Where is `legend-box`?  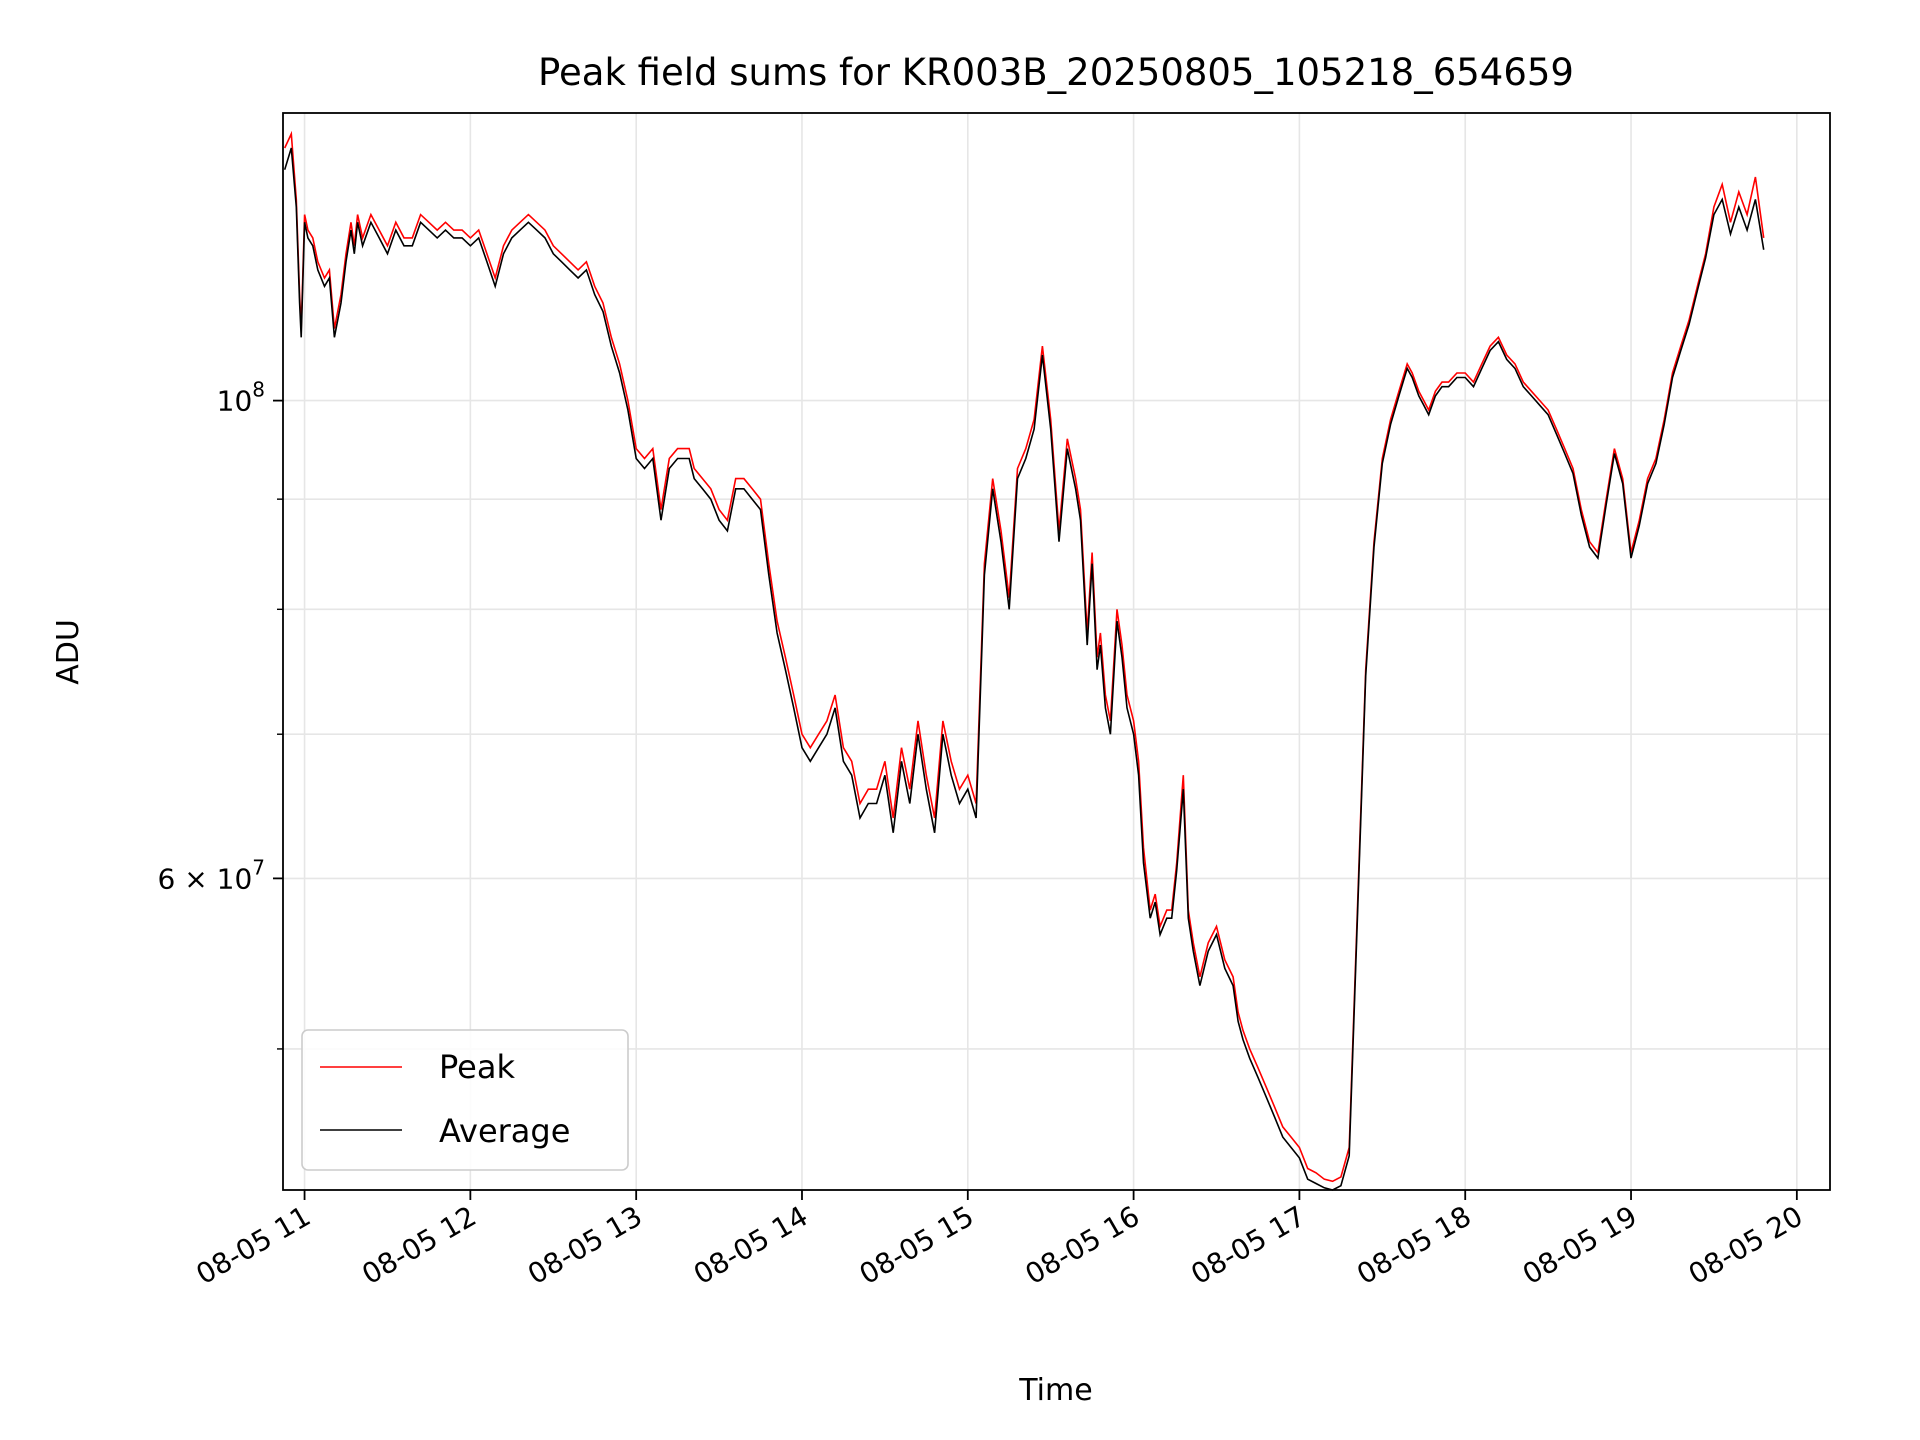 legend-box is located at coordinates (465, 1100).